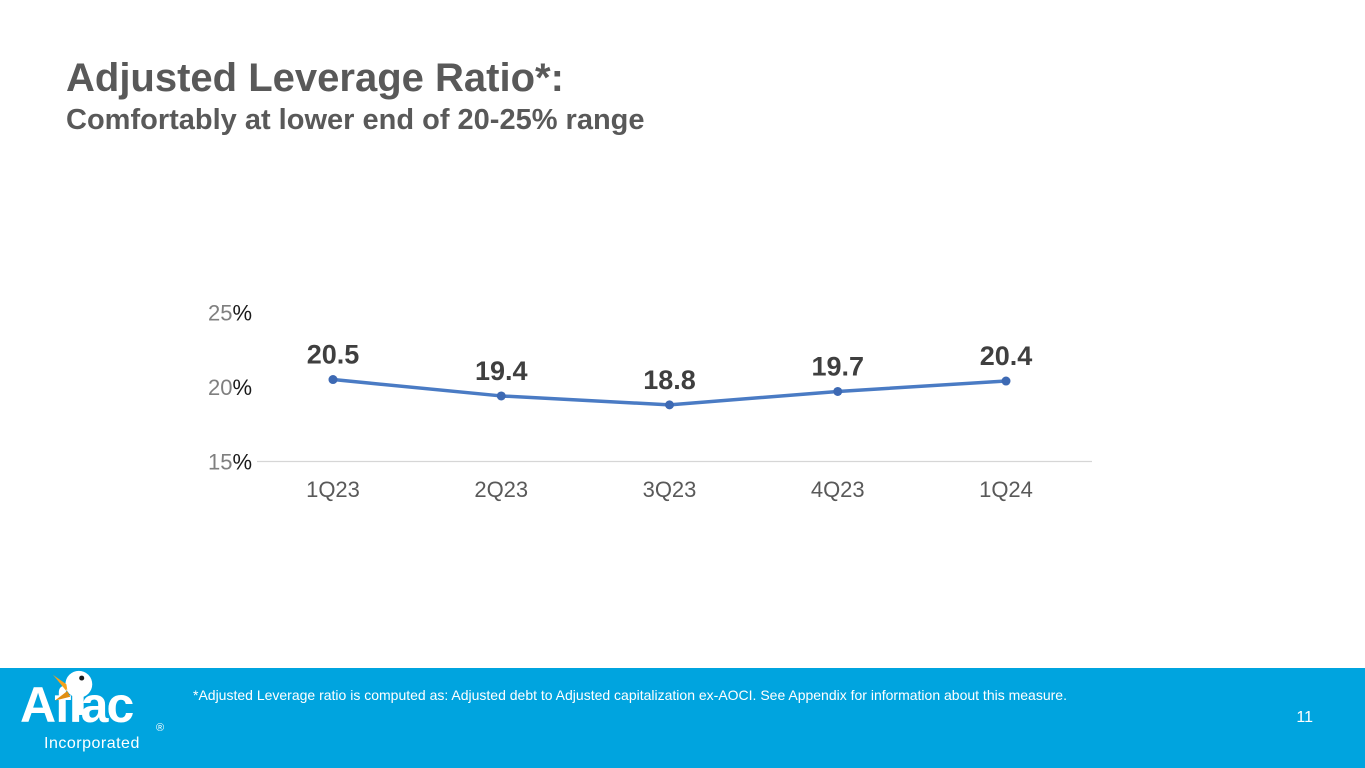 The height and width of the screenshot is (768, 1365). Describe the element at coordinates (82, 678) in the screenshot. I see `duck-eye` at that location.